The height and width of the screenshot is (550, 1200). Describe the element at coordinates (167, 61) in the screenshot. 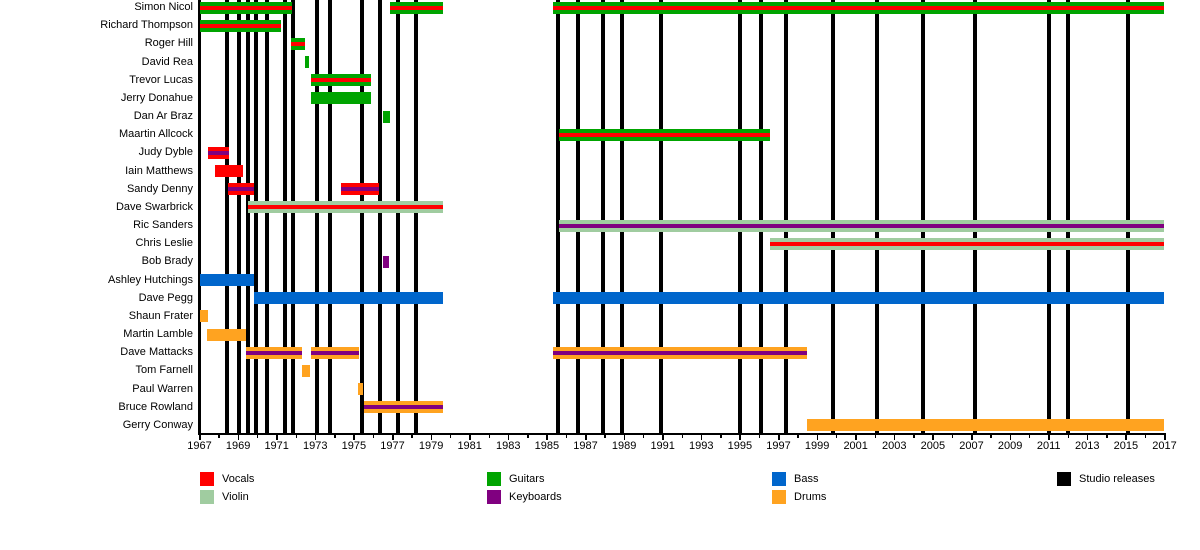

I see `member-label: David Rea` at that location.